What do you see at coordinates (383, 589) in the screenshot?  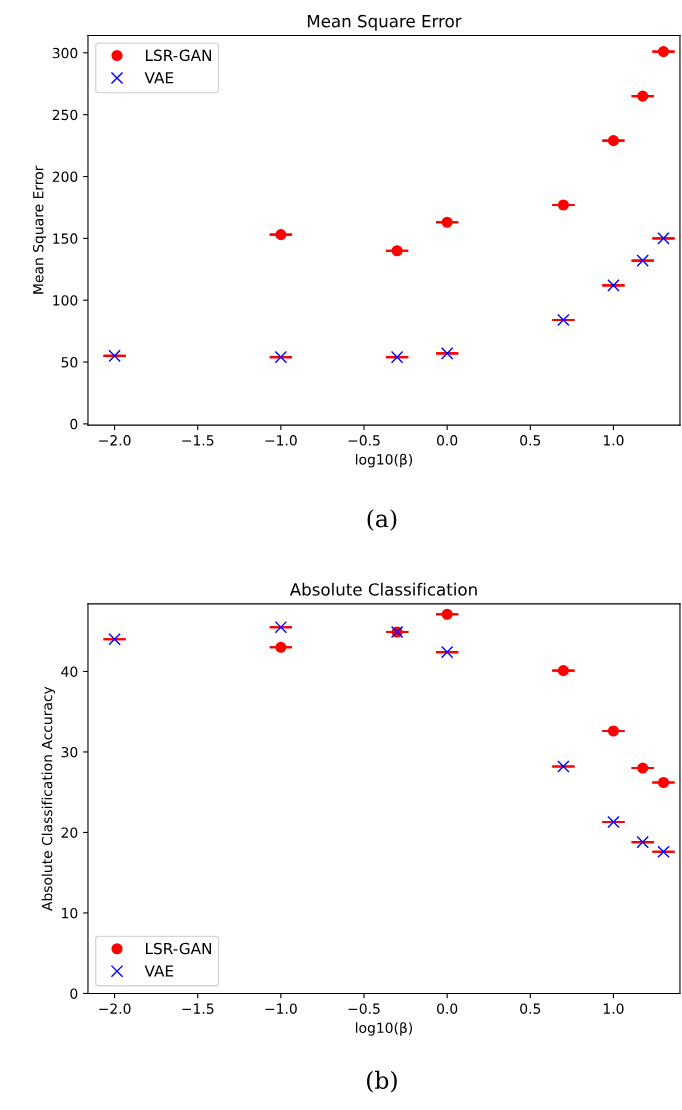 I see `chart-title: Absolute Classification` at bounding box center [383, 589].